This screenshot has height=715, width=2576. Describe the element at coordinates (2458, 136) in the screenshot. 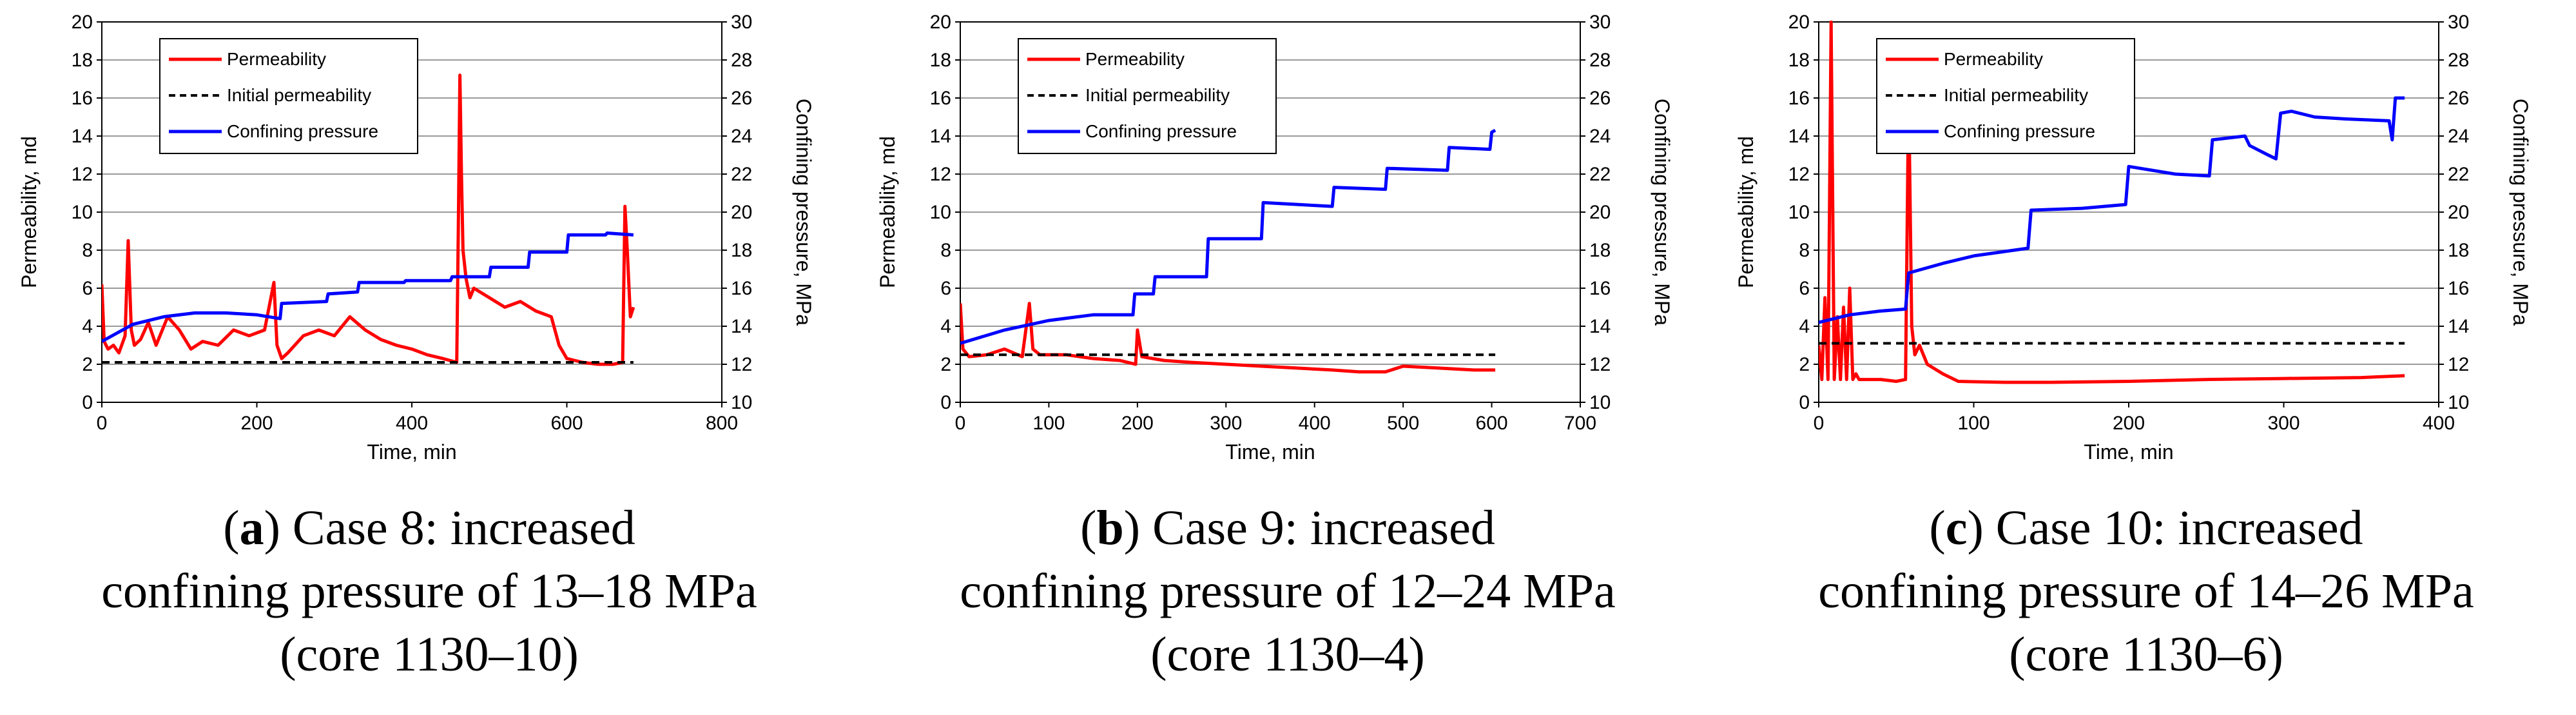

I see `y2-tick-label-c-7: 24` at that location.